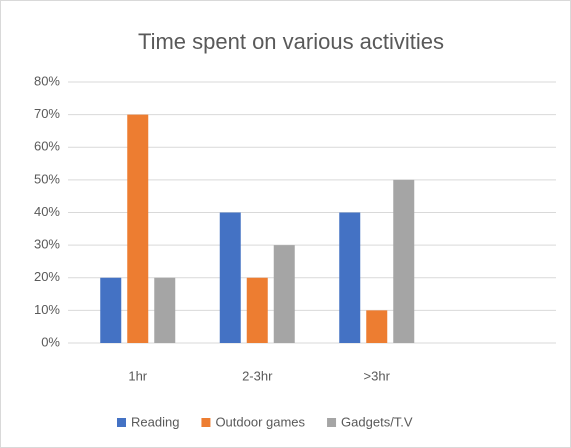 The width and height of the screenshot is (571, 448). What do you see at coordinates (377, 375) in the screenshot?
I see `x-tick-label: >3hr` at bounding box center [377, 375].